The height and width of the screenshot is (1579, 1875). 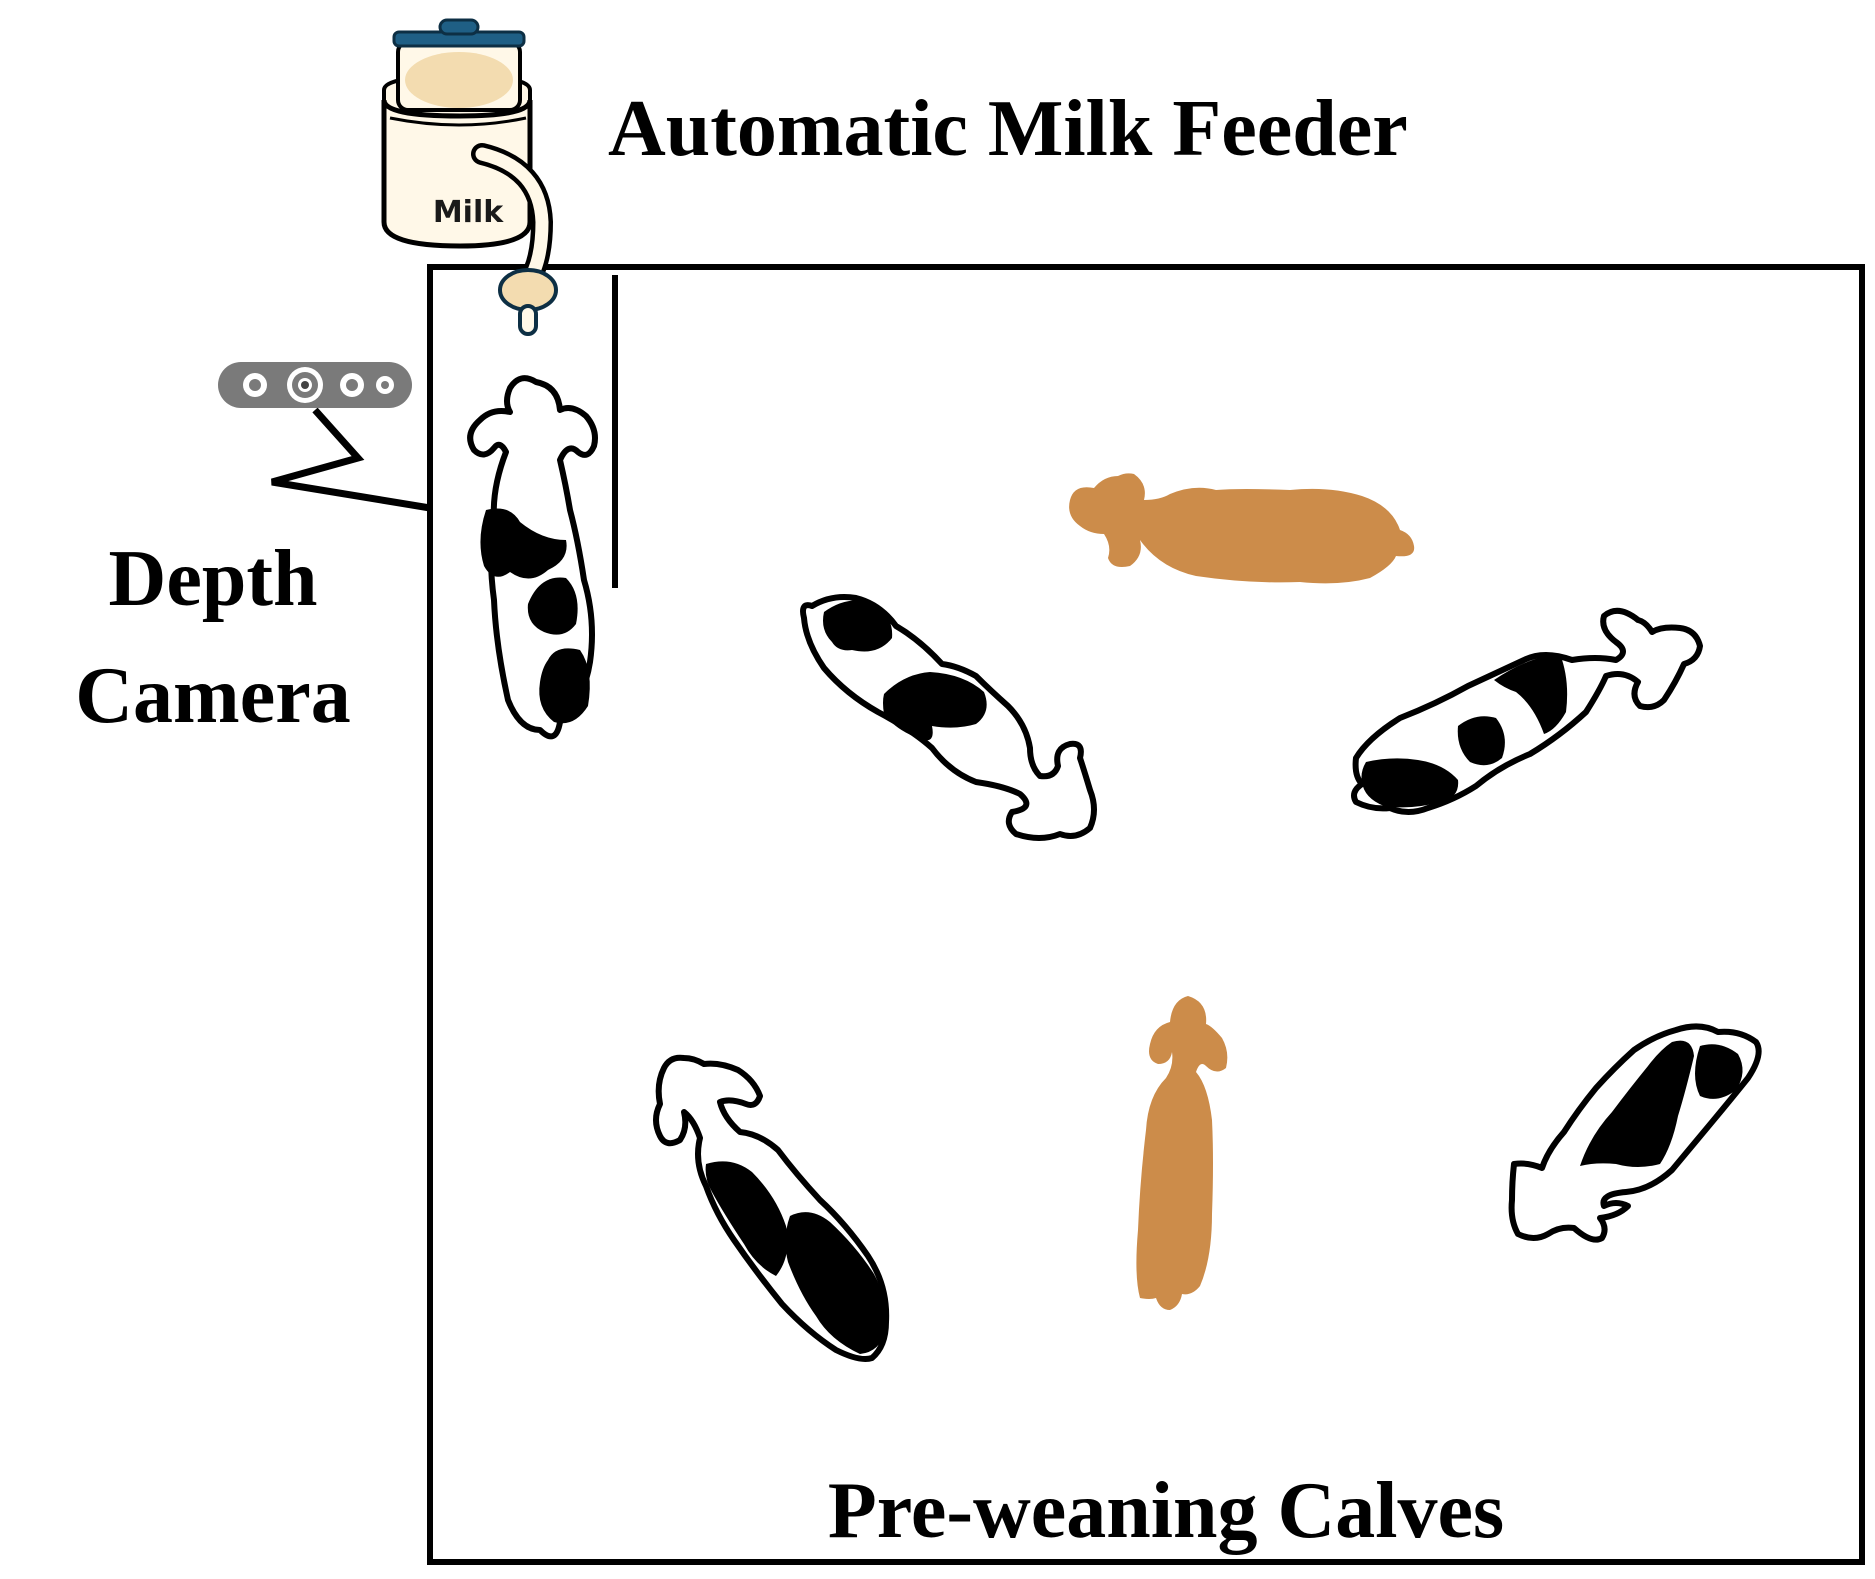 I want to click on depth-camera-icon, so click(x=315, y=385).